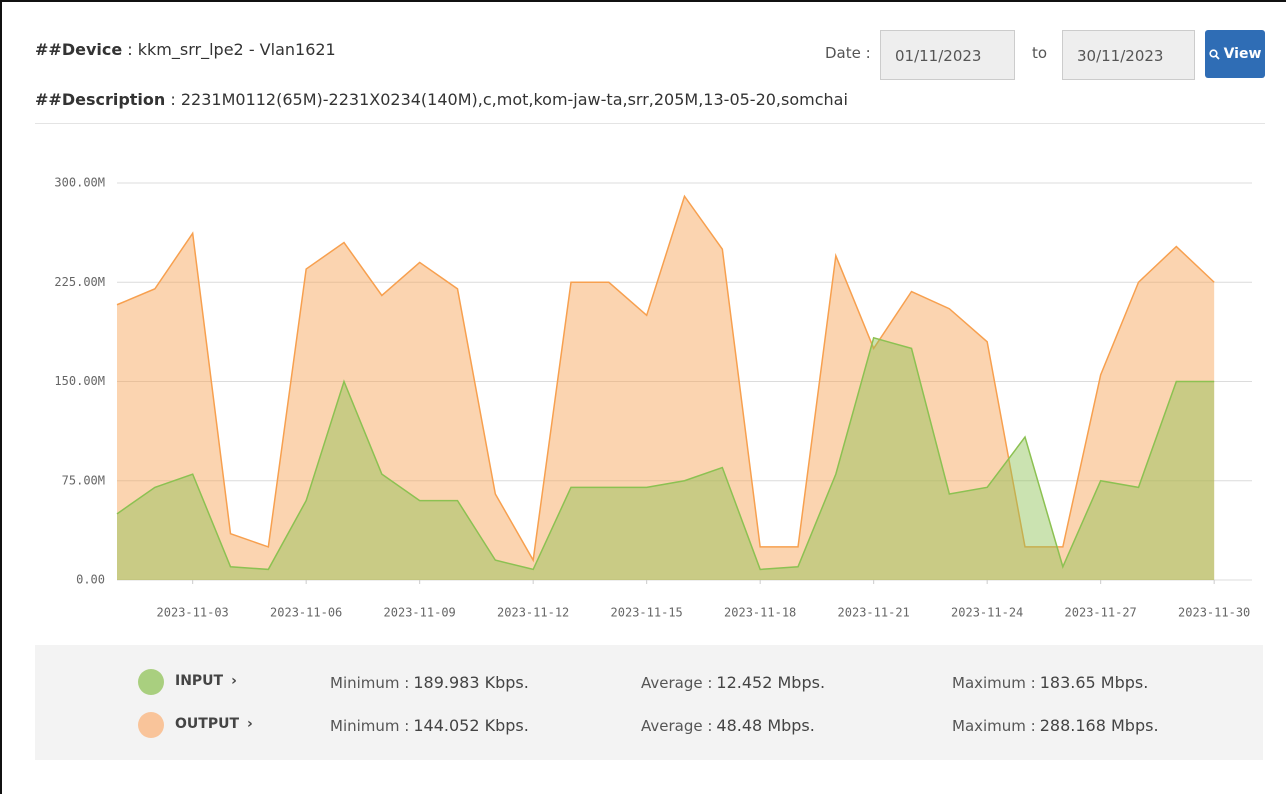 The height and width of the screenshot is (796, 1288). Describe the element at coordinates (231, 49) in the screenshot. I see `device: : kkm_srr_lpe2 - Vlan1621` at that location.